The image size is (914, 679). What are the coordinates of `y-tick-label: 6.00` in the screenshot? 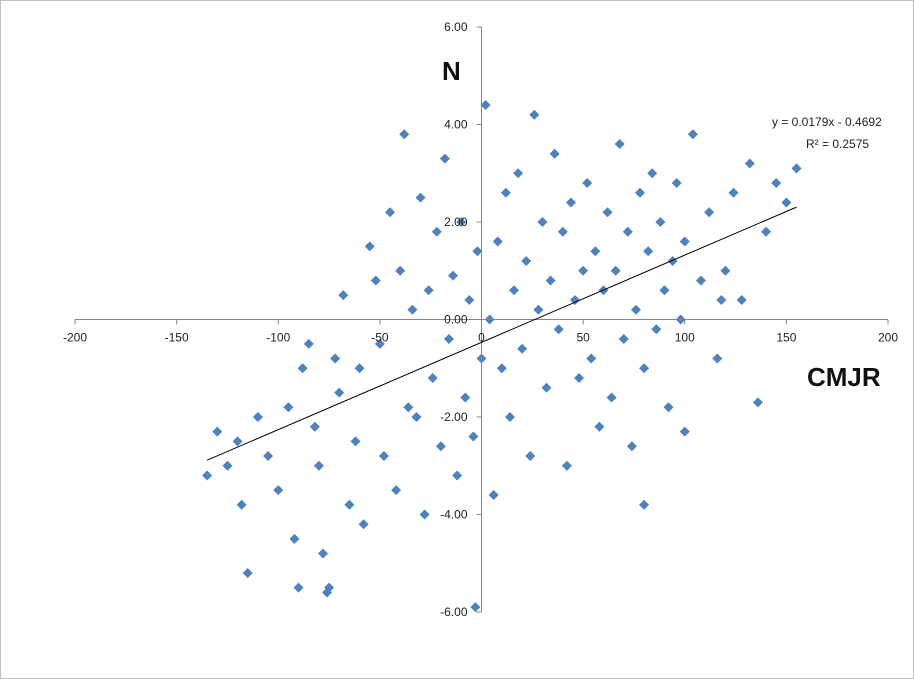 It's located at (456, 27).